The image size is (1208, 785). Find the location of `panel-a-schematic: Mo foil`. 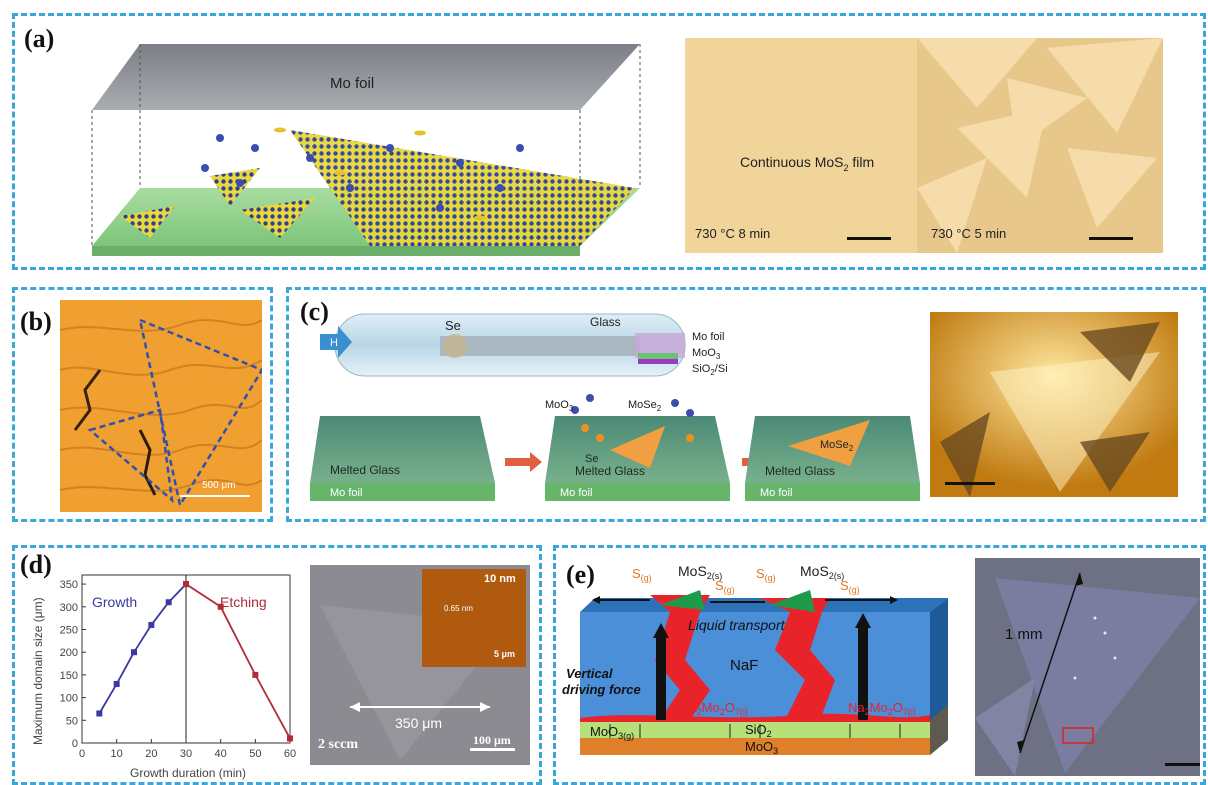

panel-a-schematic: Mo foil is located at coordinates (366, 150).